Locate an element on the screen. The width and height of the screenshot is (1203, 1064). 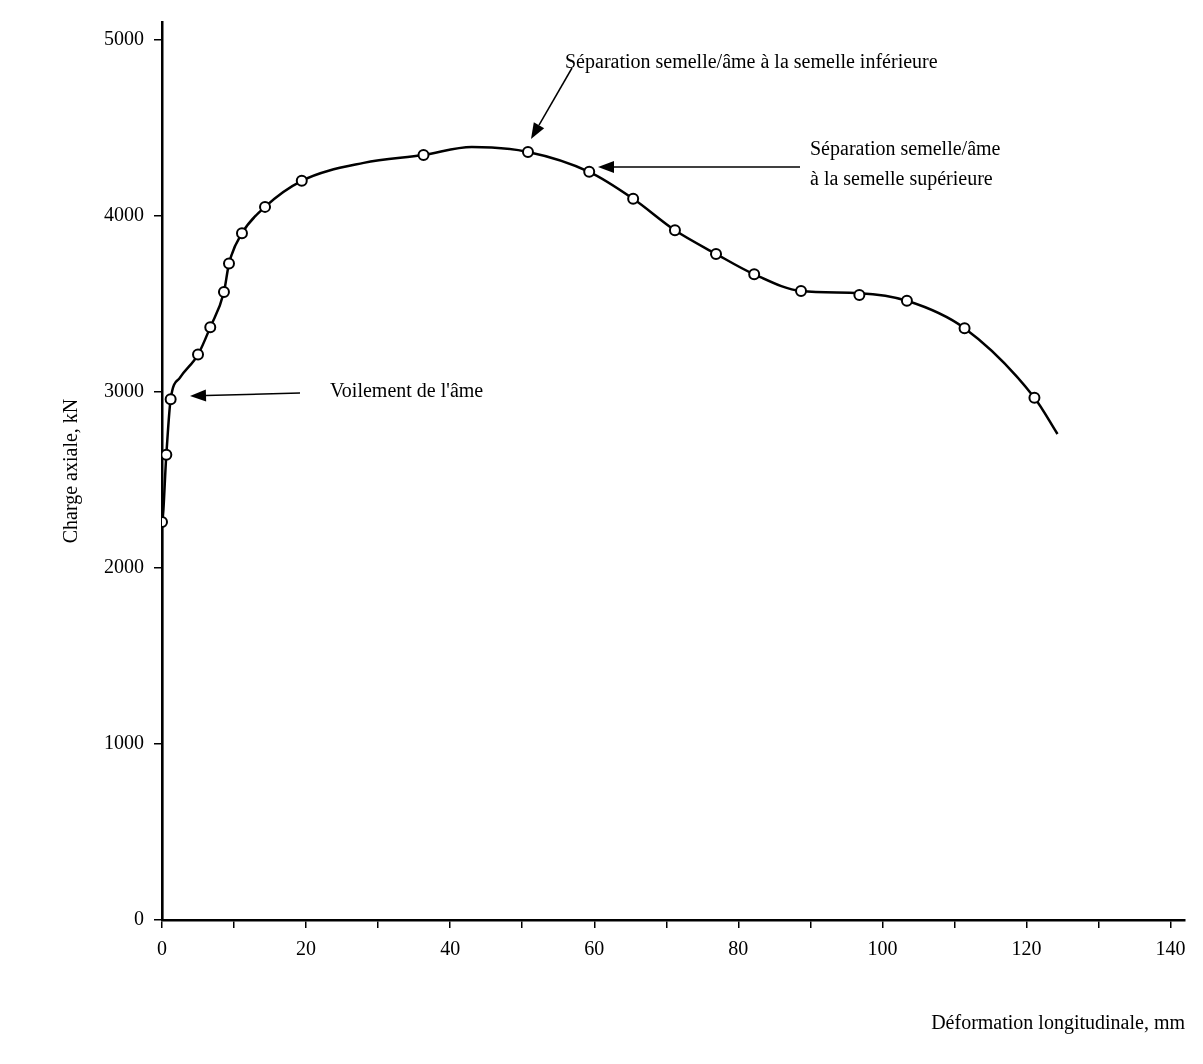
y-tick-label: 4000 is located at coordinates (124, 213).